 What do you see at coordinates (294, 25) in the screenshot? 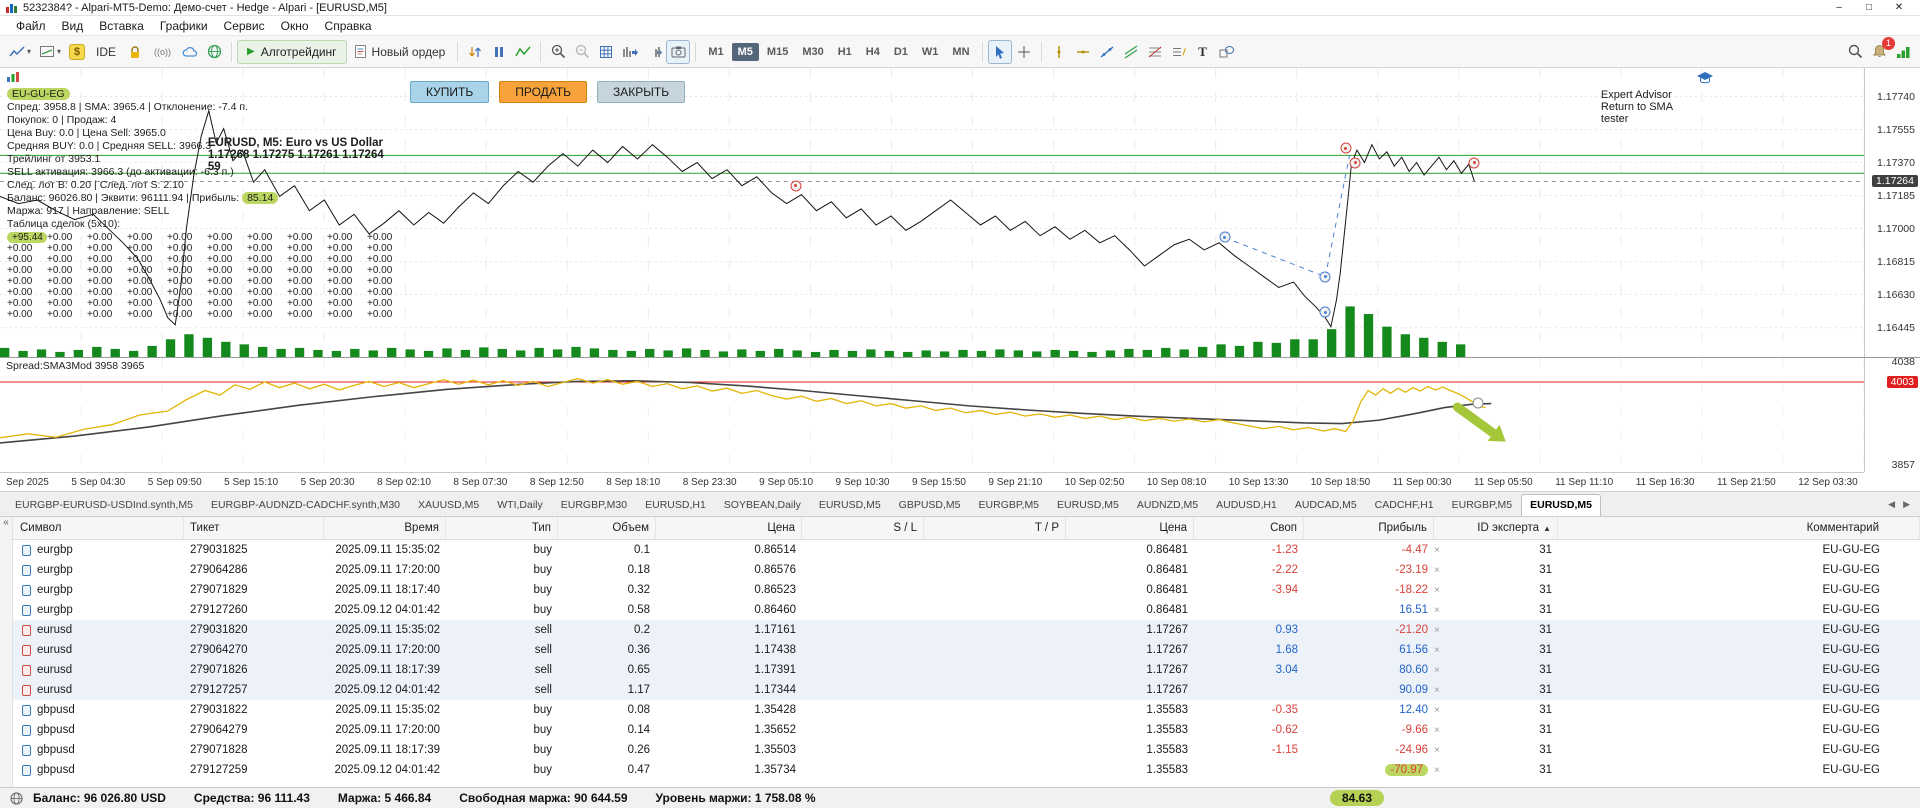
I see `menu-item-5: Окно` at bounding box center [294, 25].